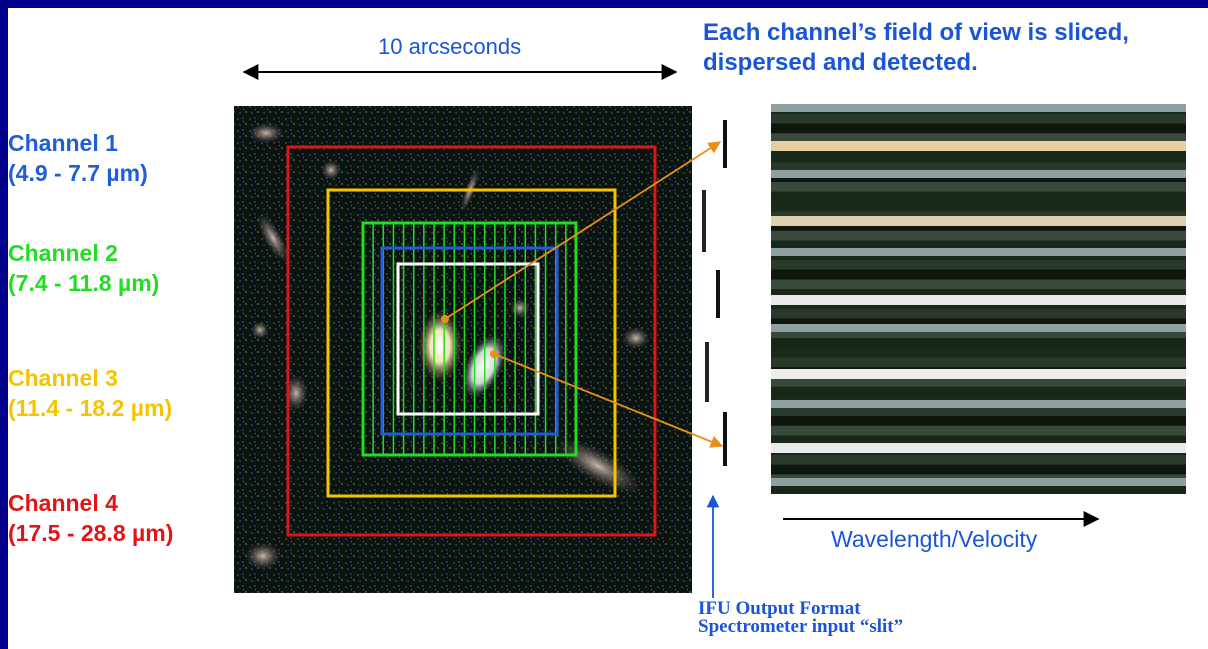 The image size is (1208, 649). What do you see at coordinates (91, 533) in the screenshot?
I see `channel-4-range: (17.5 - 28.8 µm)` at bounding box center [91, 533].